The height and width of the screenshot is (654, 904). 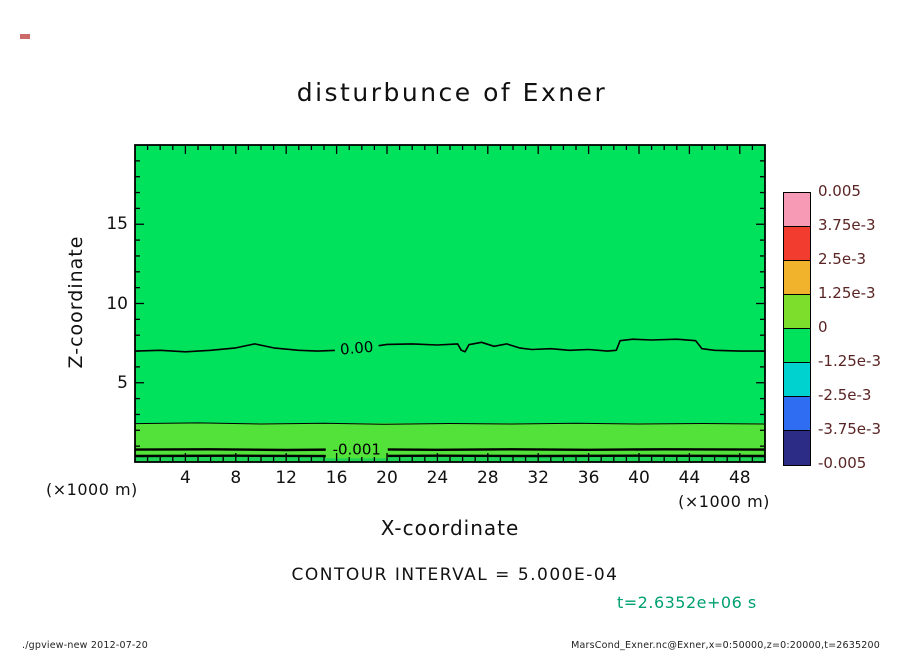 I want to click on y-axis-unit: (×1000 m), so click(x=92, y=489).